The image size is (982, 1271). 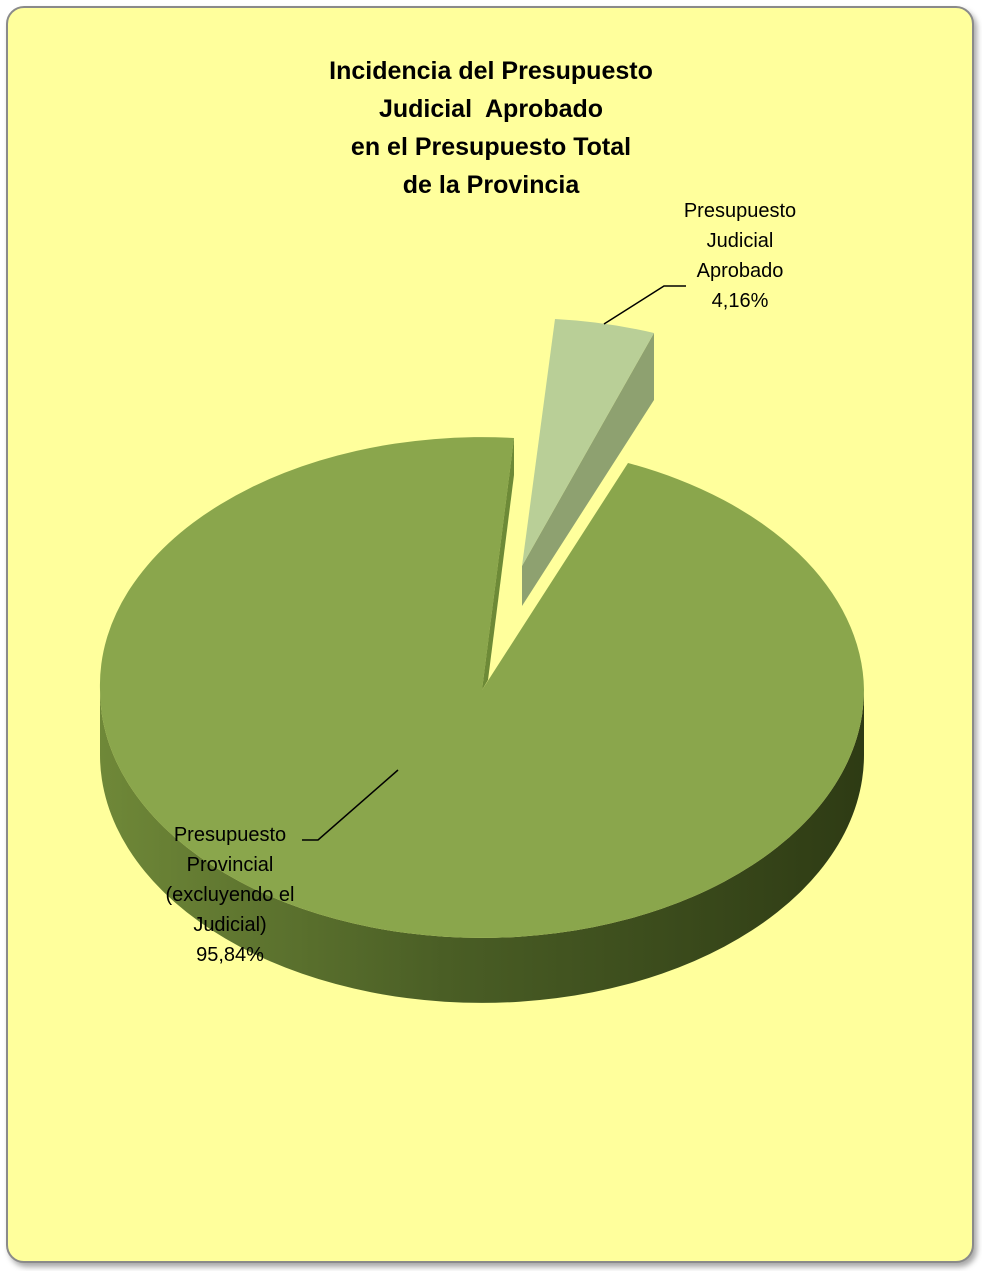 I want to click on data-label-value: 4,16%, so click(x=740, y=301).